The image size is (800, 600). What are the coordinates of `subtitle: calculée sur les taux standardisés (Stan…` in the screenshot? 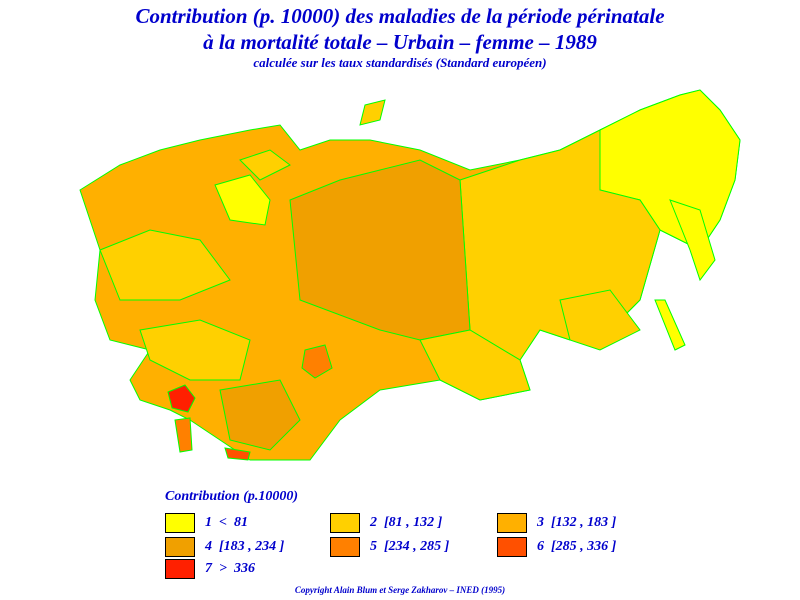 It's located at (400, 62).